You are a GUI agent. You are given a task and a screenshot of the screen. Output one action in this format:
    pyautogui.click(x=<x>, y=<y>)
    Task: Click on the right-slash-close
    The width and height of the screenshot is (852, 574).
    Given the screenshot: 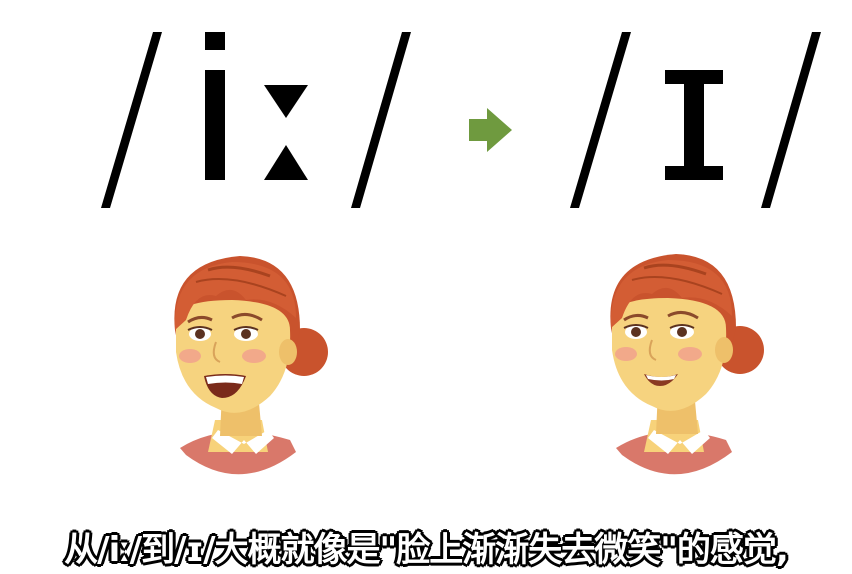 What is the action you would take?
    pyautogui.click(x=791, y=120)
    